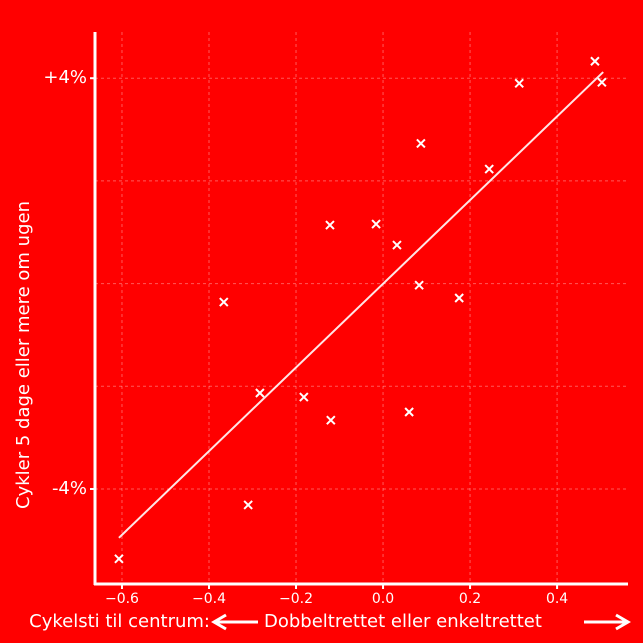  Describe the element at coordinates (607, 622) in the screenshot. I see `arrow-right` at that location.